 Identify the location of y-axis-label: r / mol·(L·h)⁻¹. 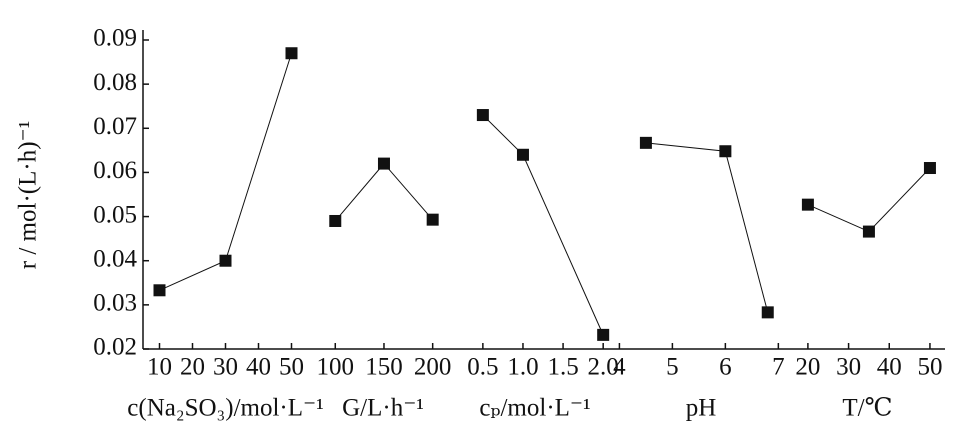
(28, 195).